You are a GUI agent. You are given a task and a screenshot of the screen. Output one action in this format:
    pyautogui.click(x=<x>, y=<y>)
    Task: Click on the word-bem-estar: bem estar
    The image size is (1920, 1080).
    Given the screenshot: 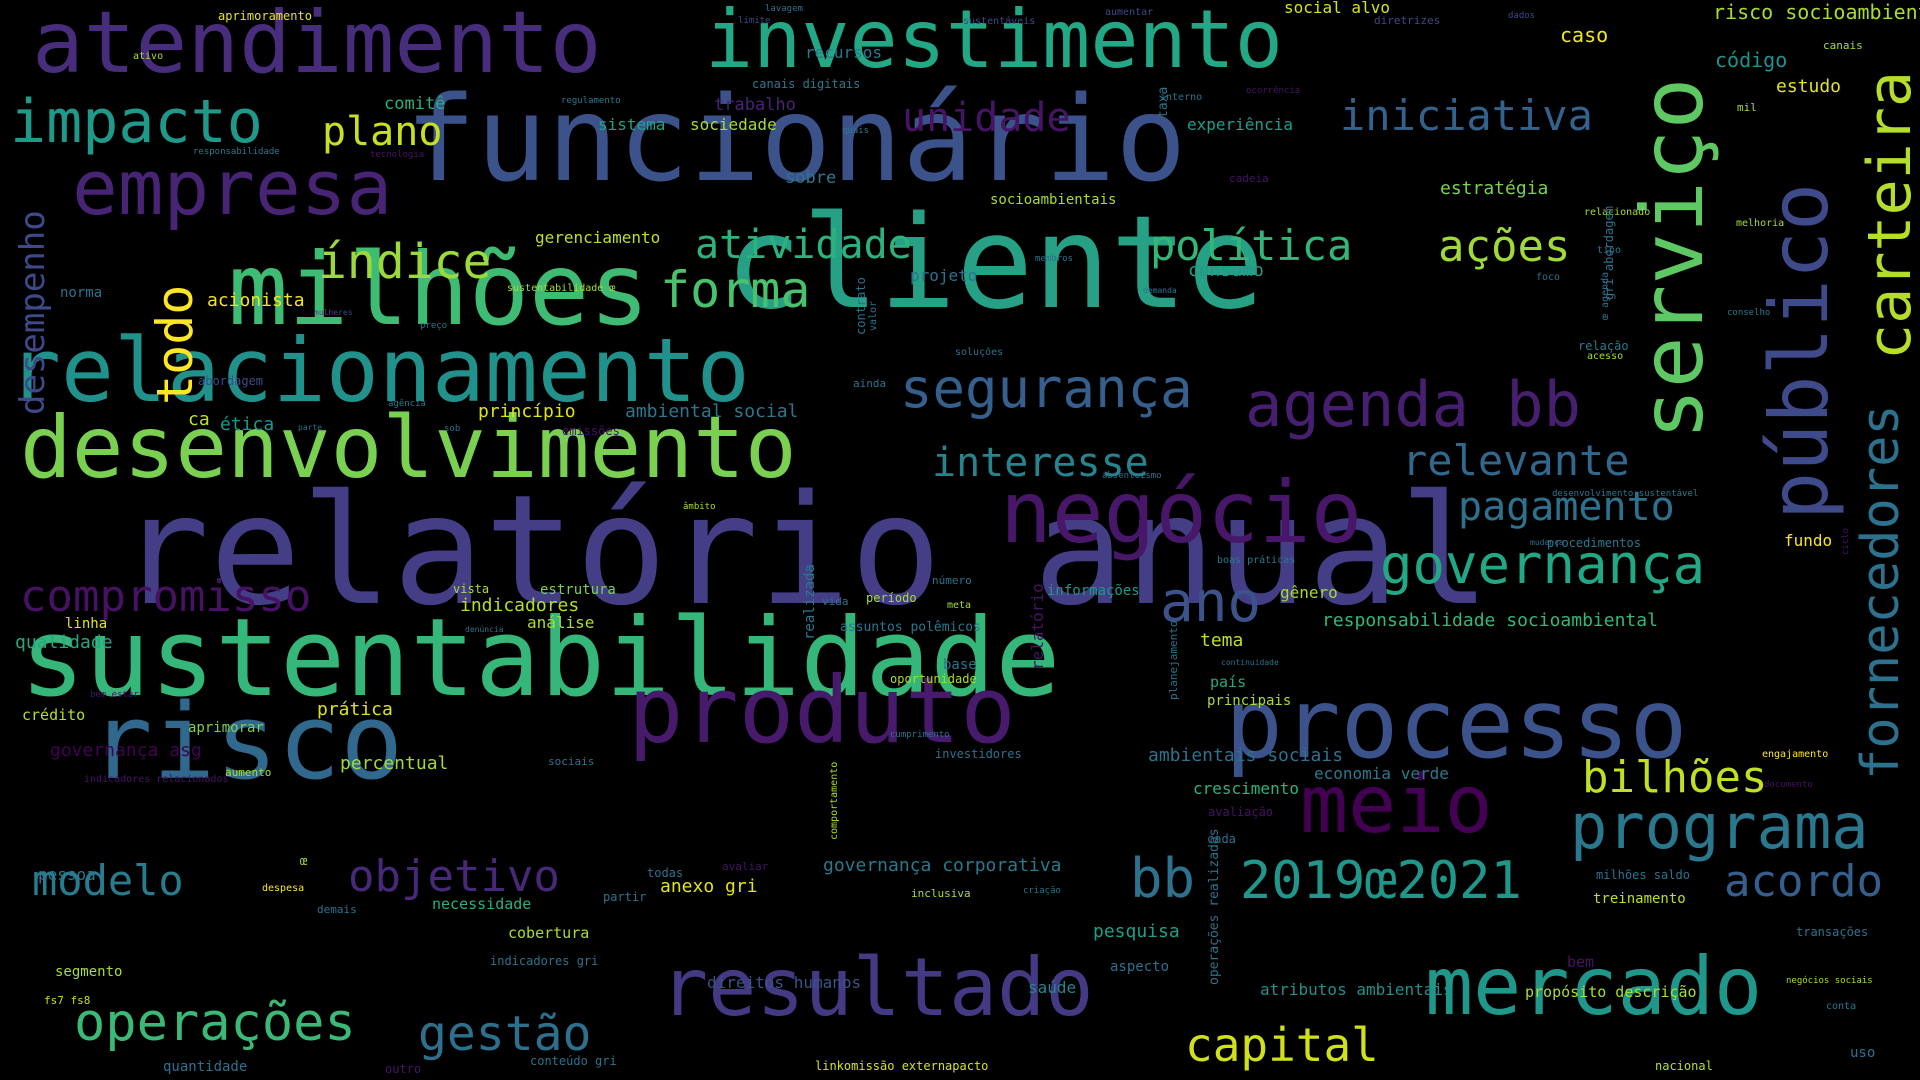 What is the action you would take?
    pyautogui.click(x=114, y=695)
    